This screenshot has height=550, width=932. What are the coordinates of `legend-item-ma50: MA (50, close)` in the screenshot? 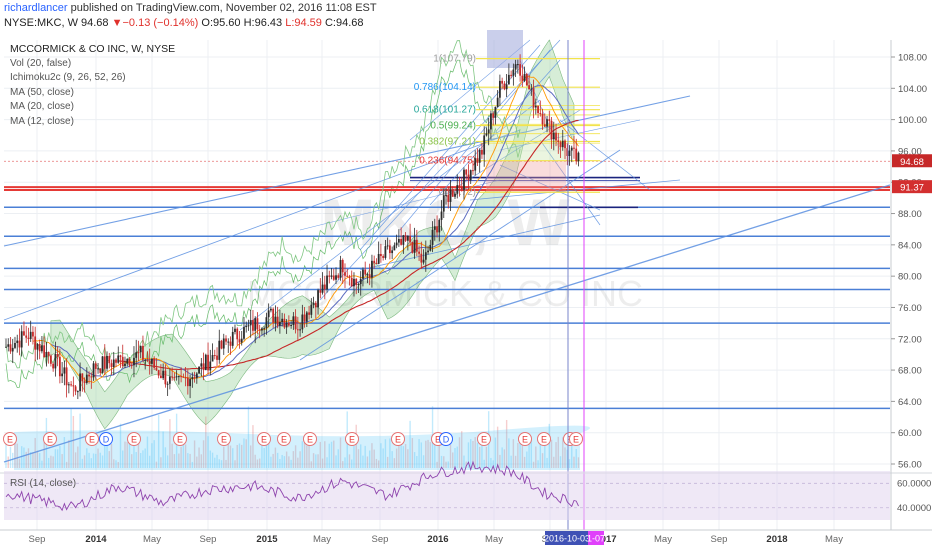 It's located at (42, 92).